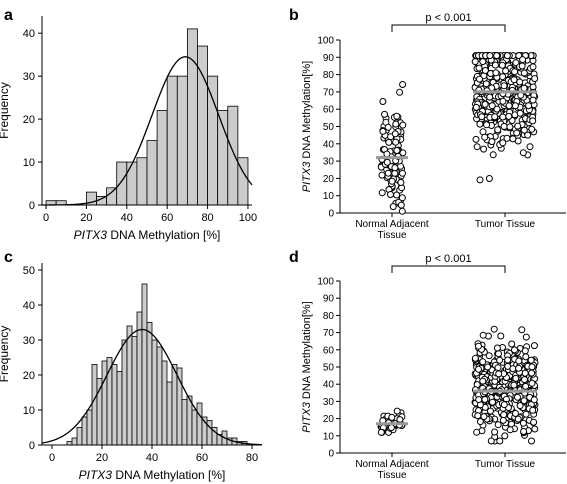 Image resolution: width=567 pixels, height=484 pixels. What do you see at coordinates (325, 282) in the screenshot?
I see `y-tick-label: 100` at bounding box center [325, 282].